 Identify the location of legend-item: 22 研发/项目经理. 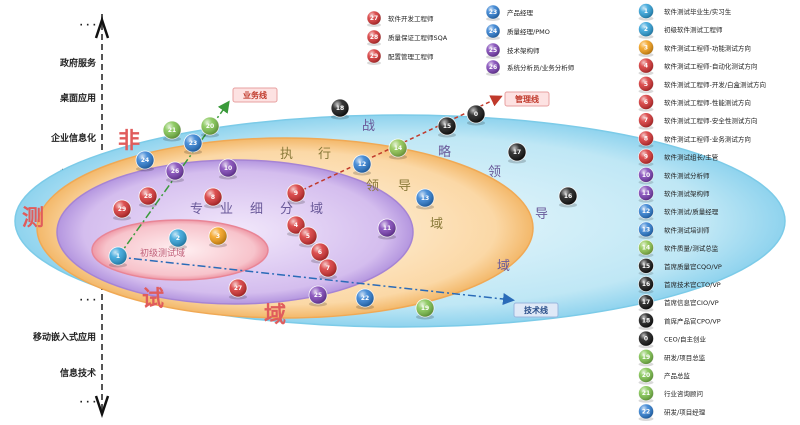
(672, 412).